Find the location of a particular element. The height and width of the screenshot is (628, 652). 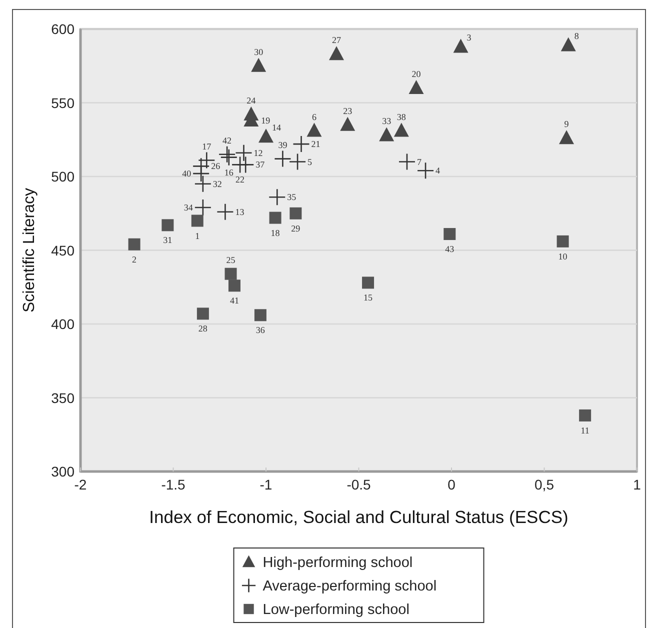

y-tick-label: 600 is located at coordinates (63, 29).